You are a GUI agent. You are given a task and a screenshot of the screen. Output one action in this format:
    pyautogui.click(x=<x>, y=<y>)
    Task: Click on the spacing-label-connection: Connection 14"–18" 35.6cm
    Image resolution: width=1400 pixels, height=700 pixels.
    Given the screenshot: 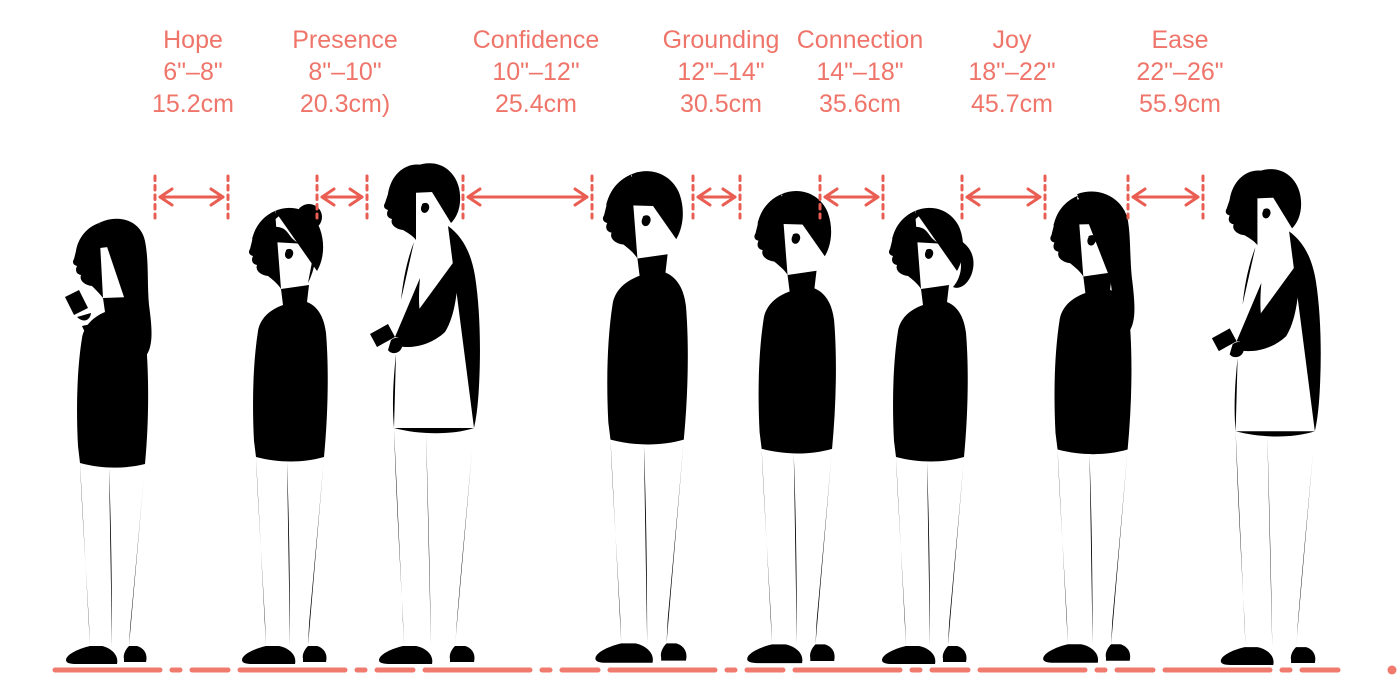 What is the action you would take?
    pyautogui.click(x=860, y=72)
    